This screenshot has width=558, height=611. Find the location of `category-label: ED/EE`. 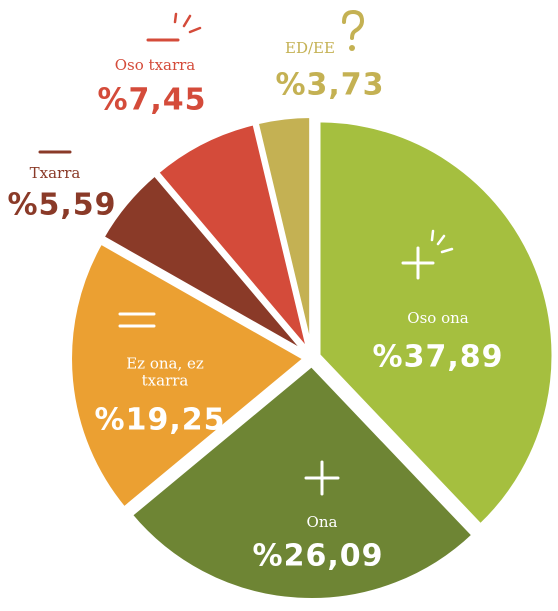

category-label: ED/EE is located at coordinates (310, 47).